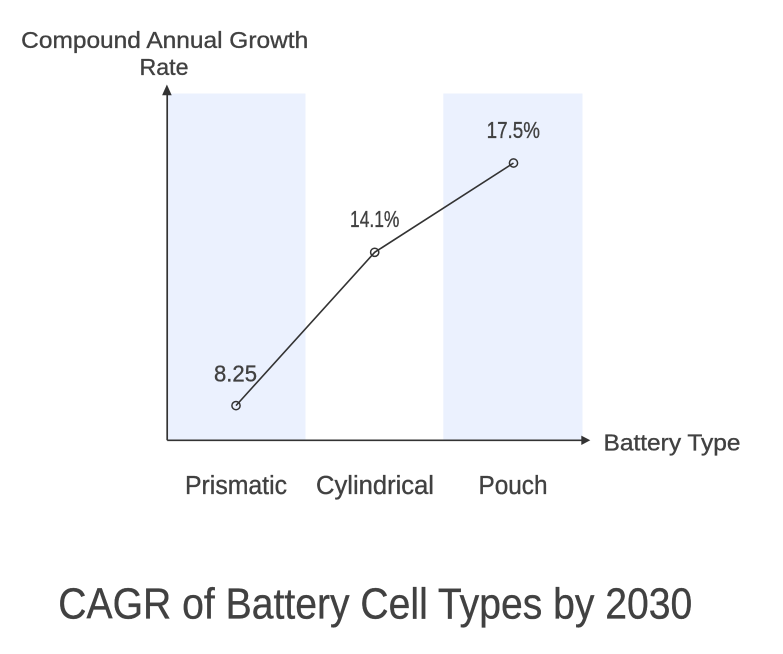  Describe the element at coordinates (513, 130) in the screenshot. I see `svg-text: 17.5%` at that location.